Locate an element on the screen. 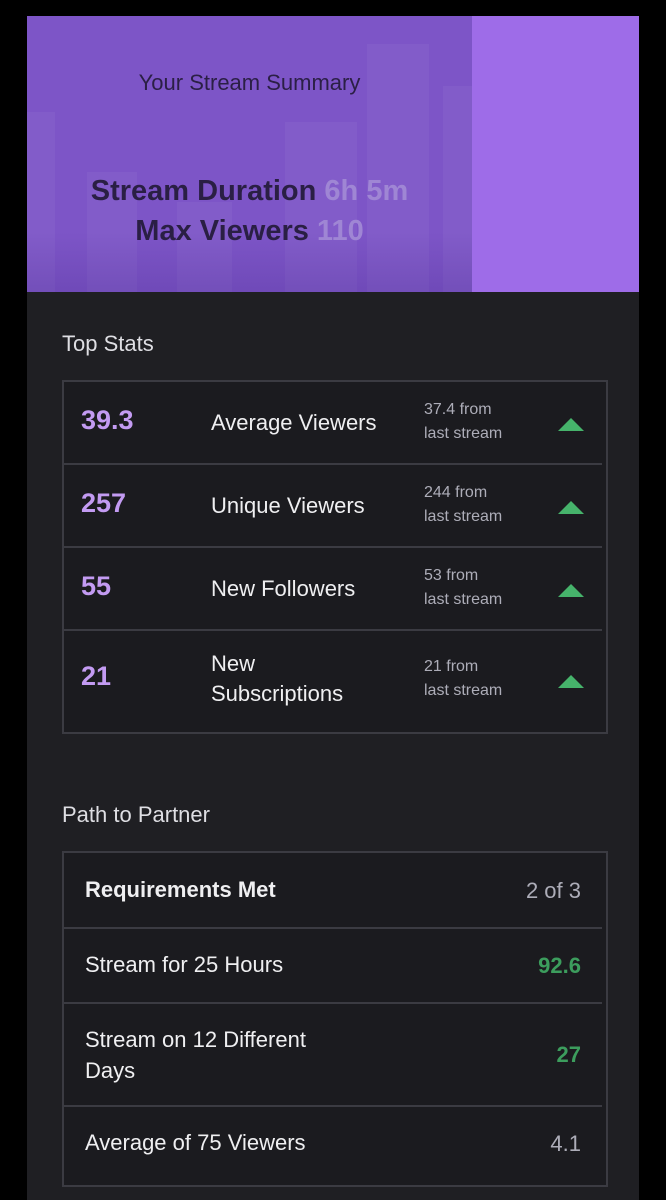  stream-duration: Stream Duration 6h 5m is located at coordinates (249, 191).